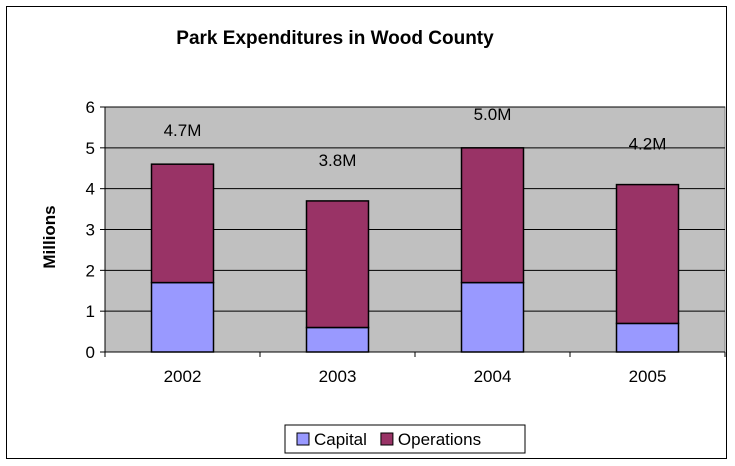  What do you see at coordinates (492, 317) in the screenshot?
I see `bar-capital-2004` at bounding box center [492, 317].